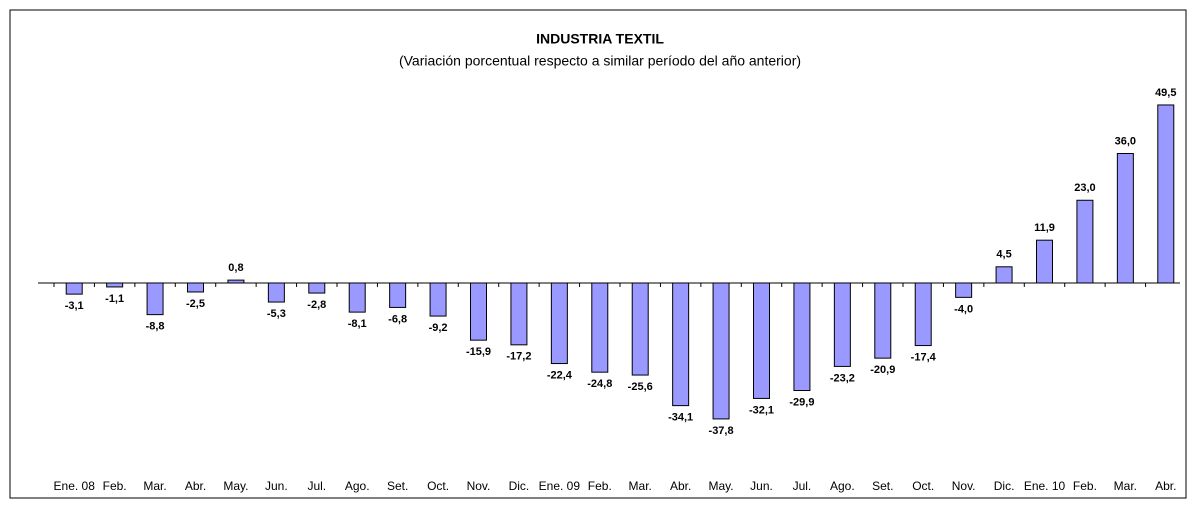  Describe the element at coordinates (924, 357) in the screenshot. I see `data-label: -17,4` at that location.